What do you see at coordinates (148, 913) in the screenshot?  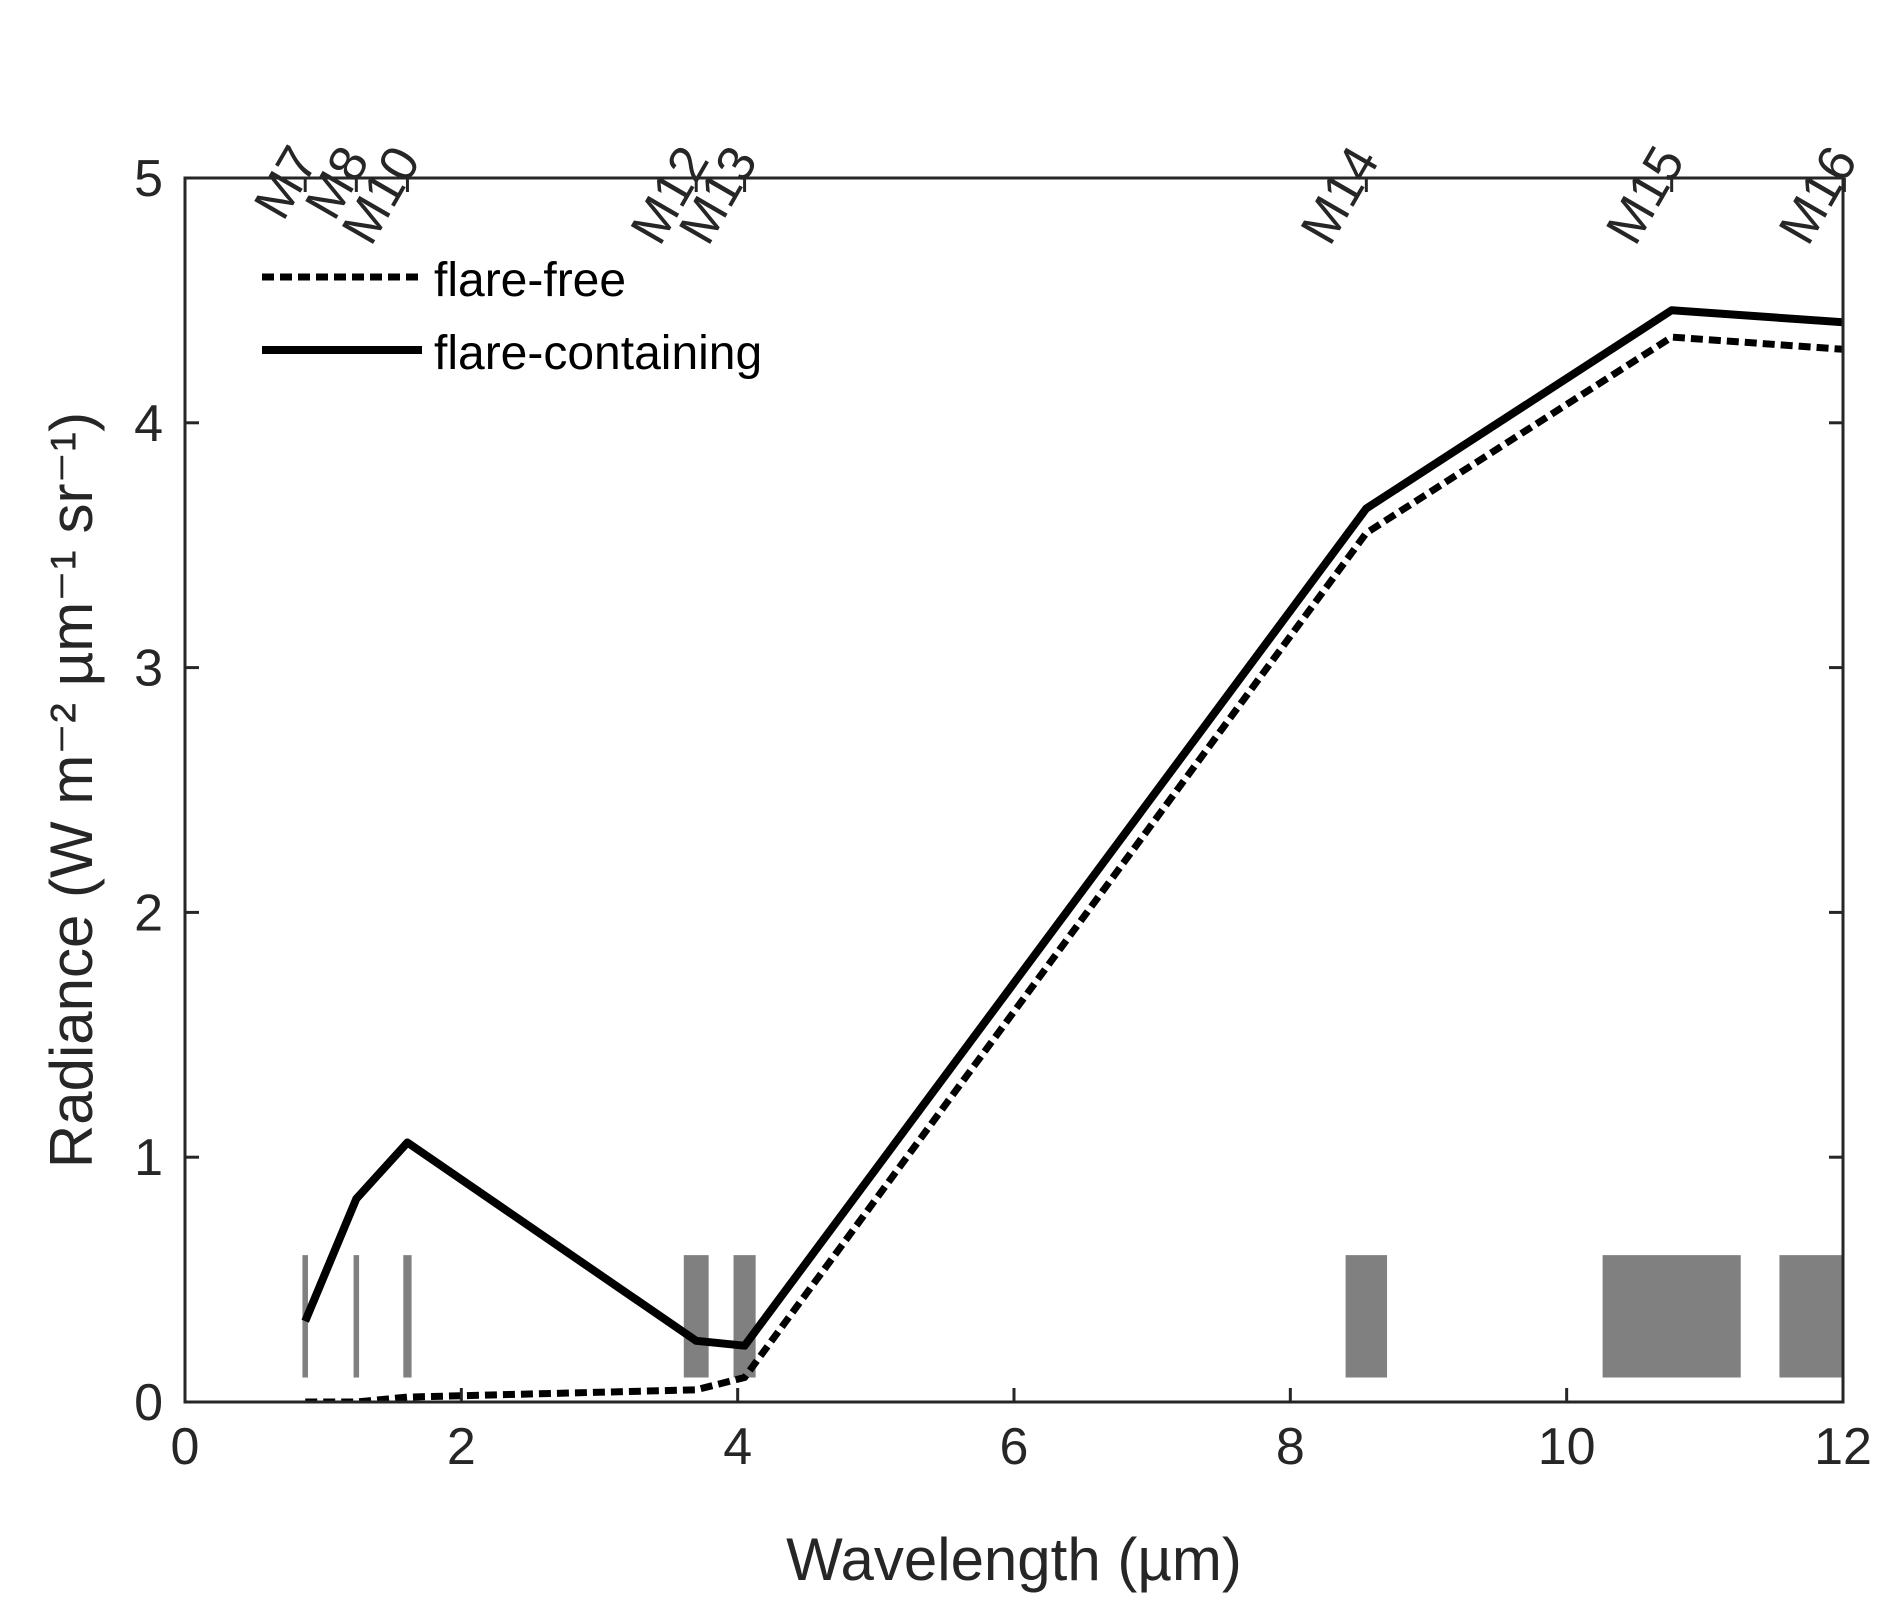 I see `y-tick-label: 2` at bounding box center [148, 913].